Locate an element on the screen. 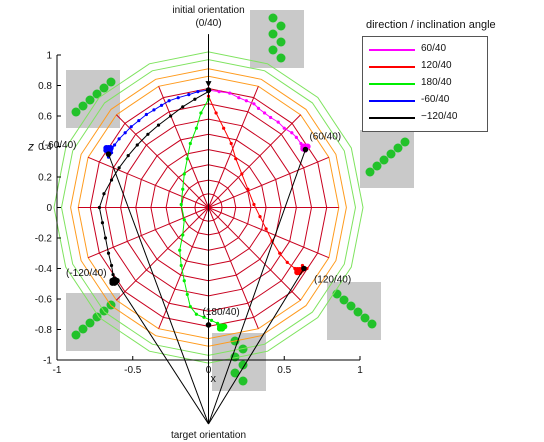 The height and width of the screenshot is (442, 544). y-tick-label: 0 is located at coordinates (49, 208).